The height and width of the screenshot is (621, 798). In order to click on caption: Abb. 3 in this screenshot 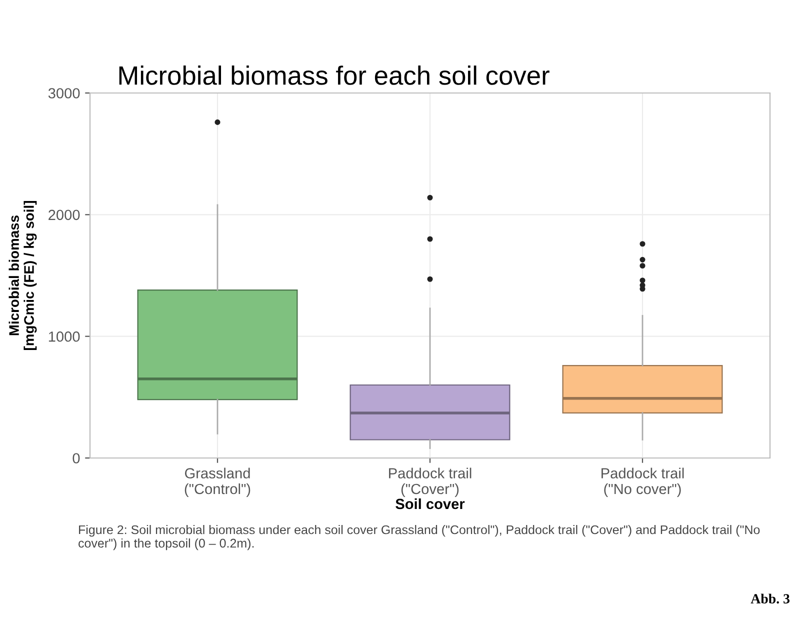, I will do `click(770, 599)`.